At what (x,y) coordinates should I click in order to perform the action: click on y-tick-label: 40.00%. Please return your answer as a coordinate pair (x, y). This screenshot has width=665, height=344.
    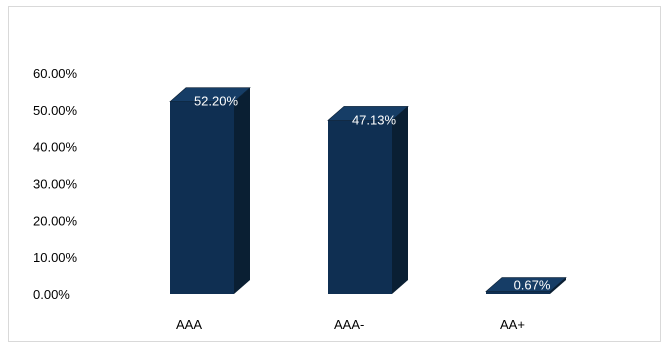
    Looking at the image, I should click on (55, 147).